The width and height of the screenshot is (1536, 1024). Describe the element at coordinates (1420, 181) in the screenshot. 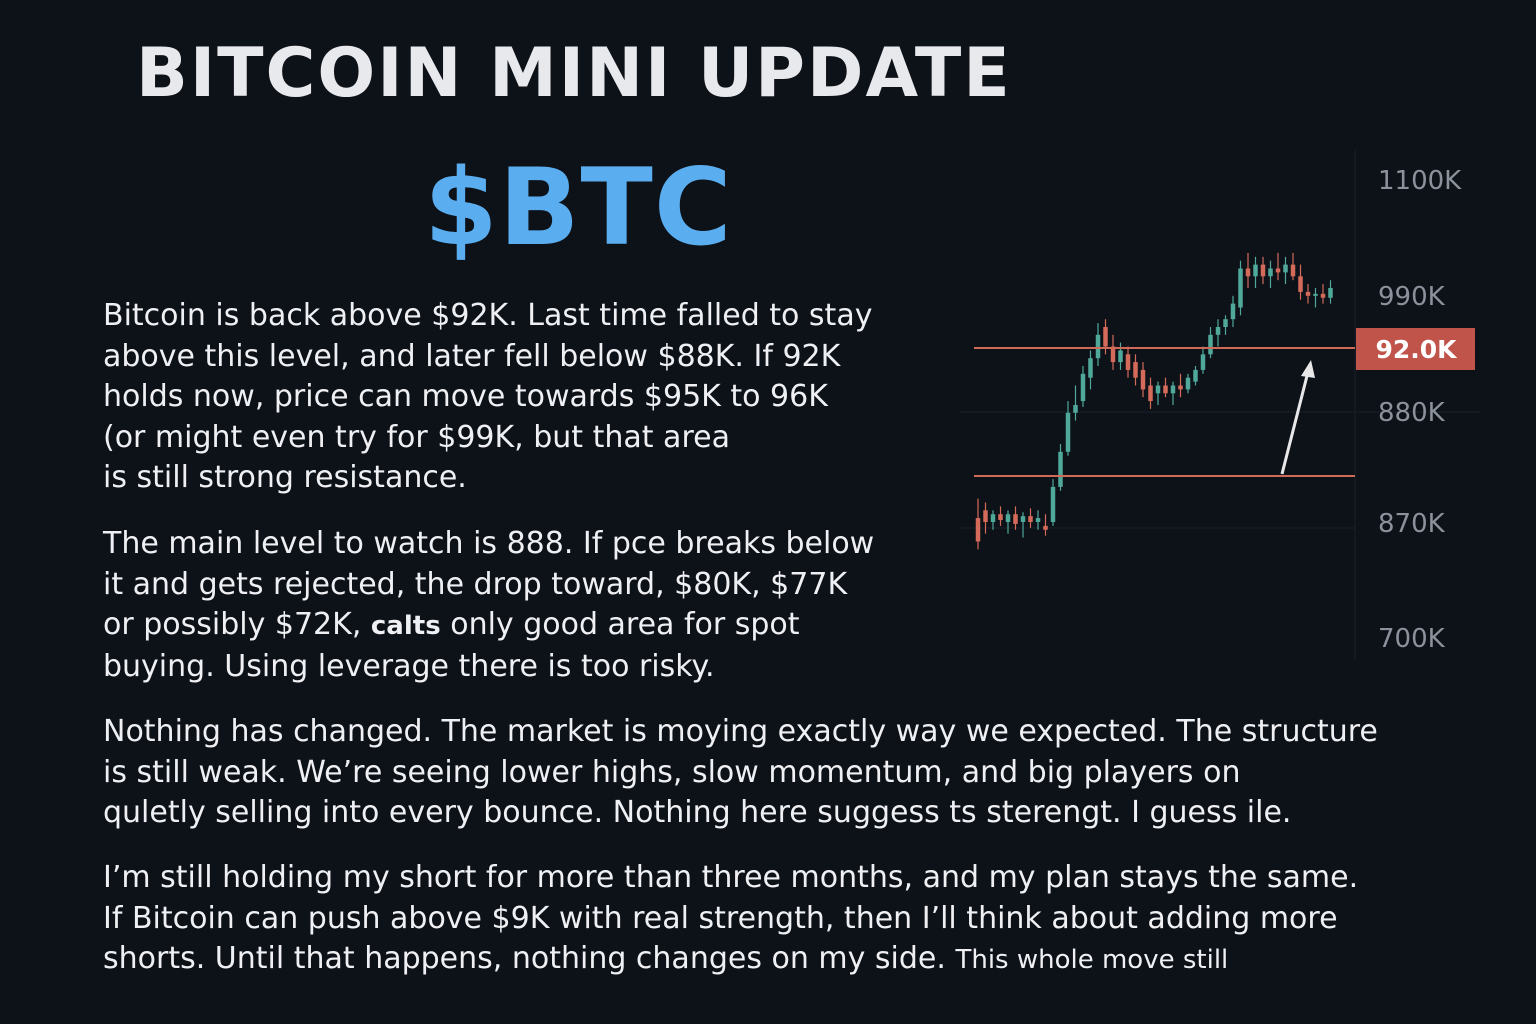

I see `y-tick-label: 1100K` at that location.